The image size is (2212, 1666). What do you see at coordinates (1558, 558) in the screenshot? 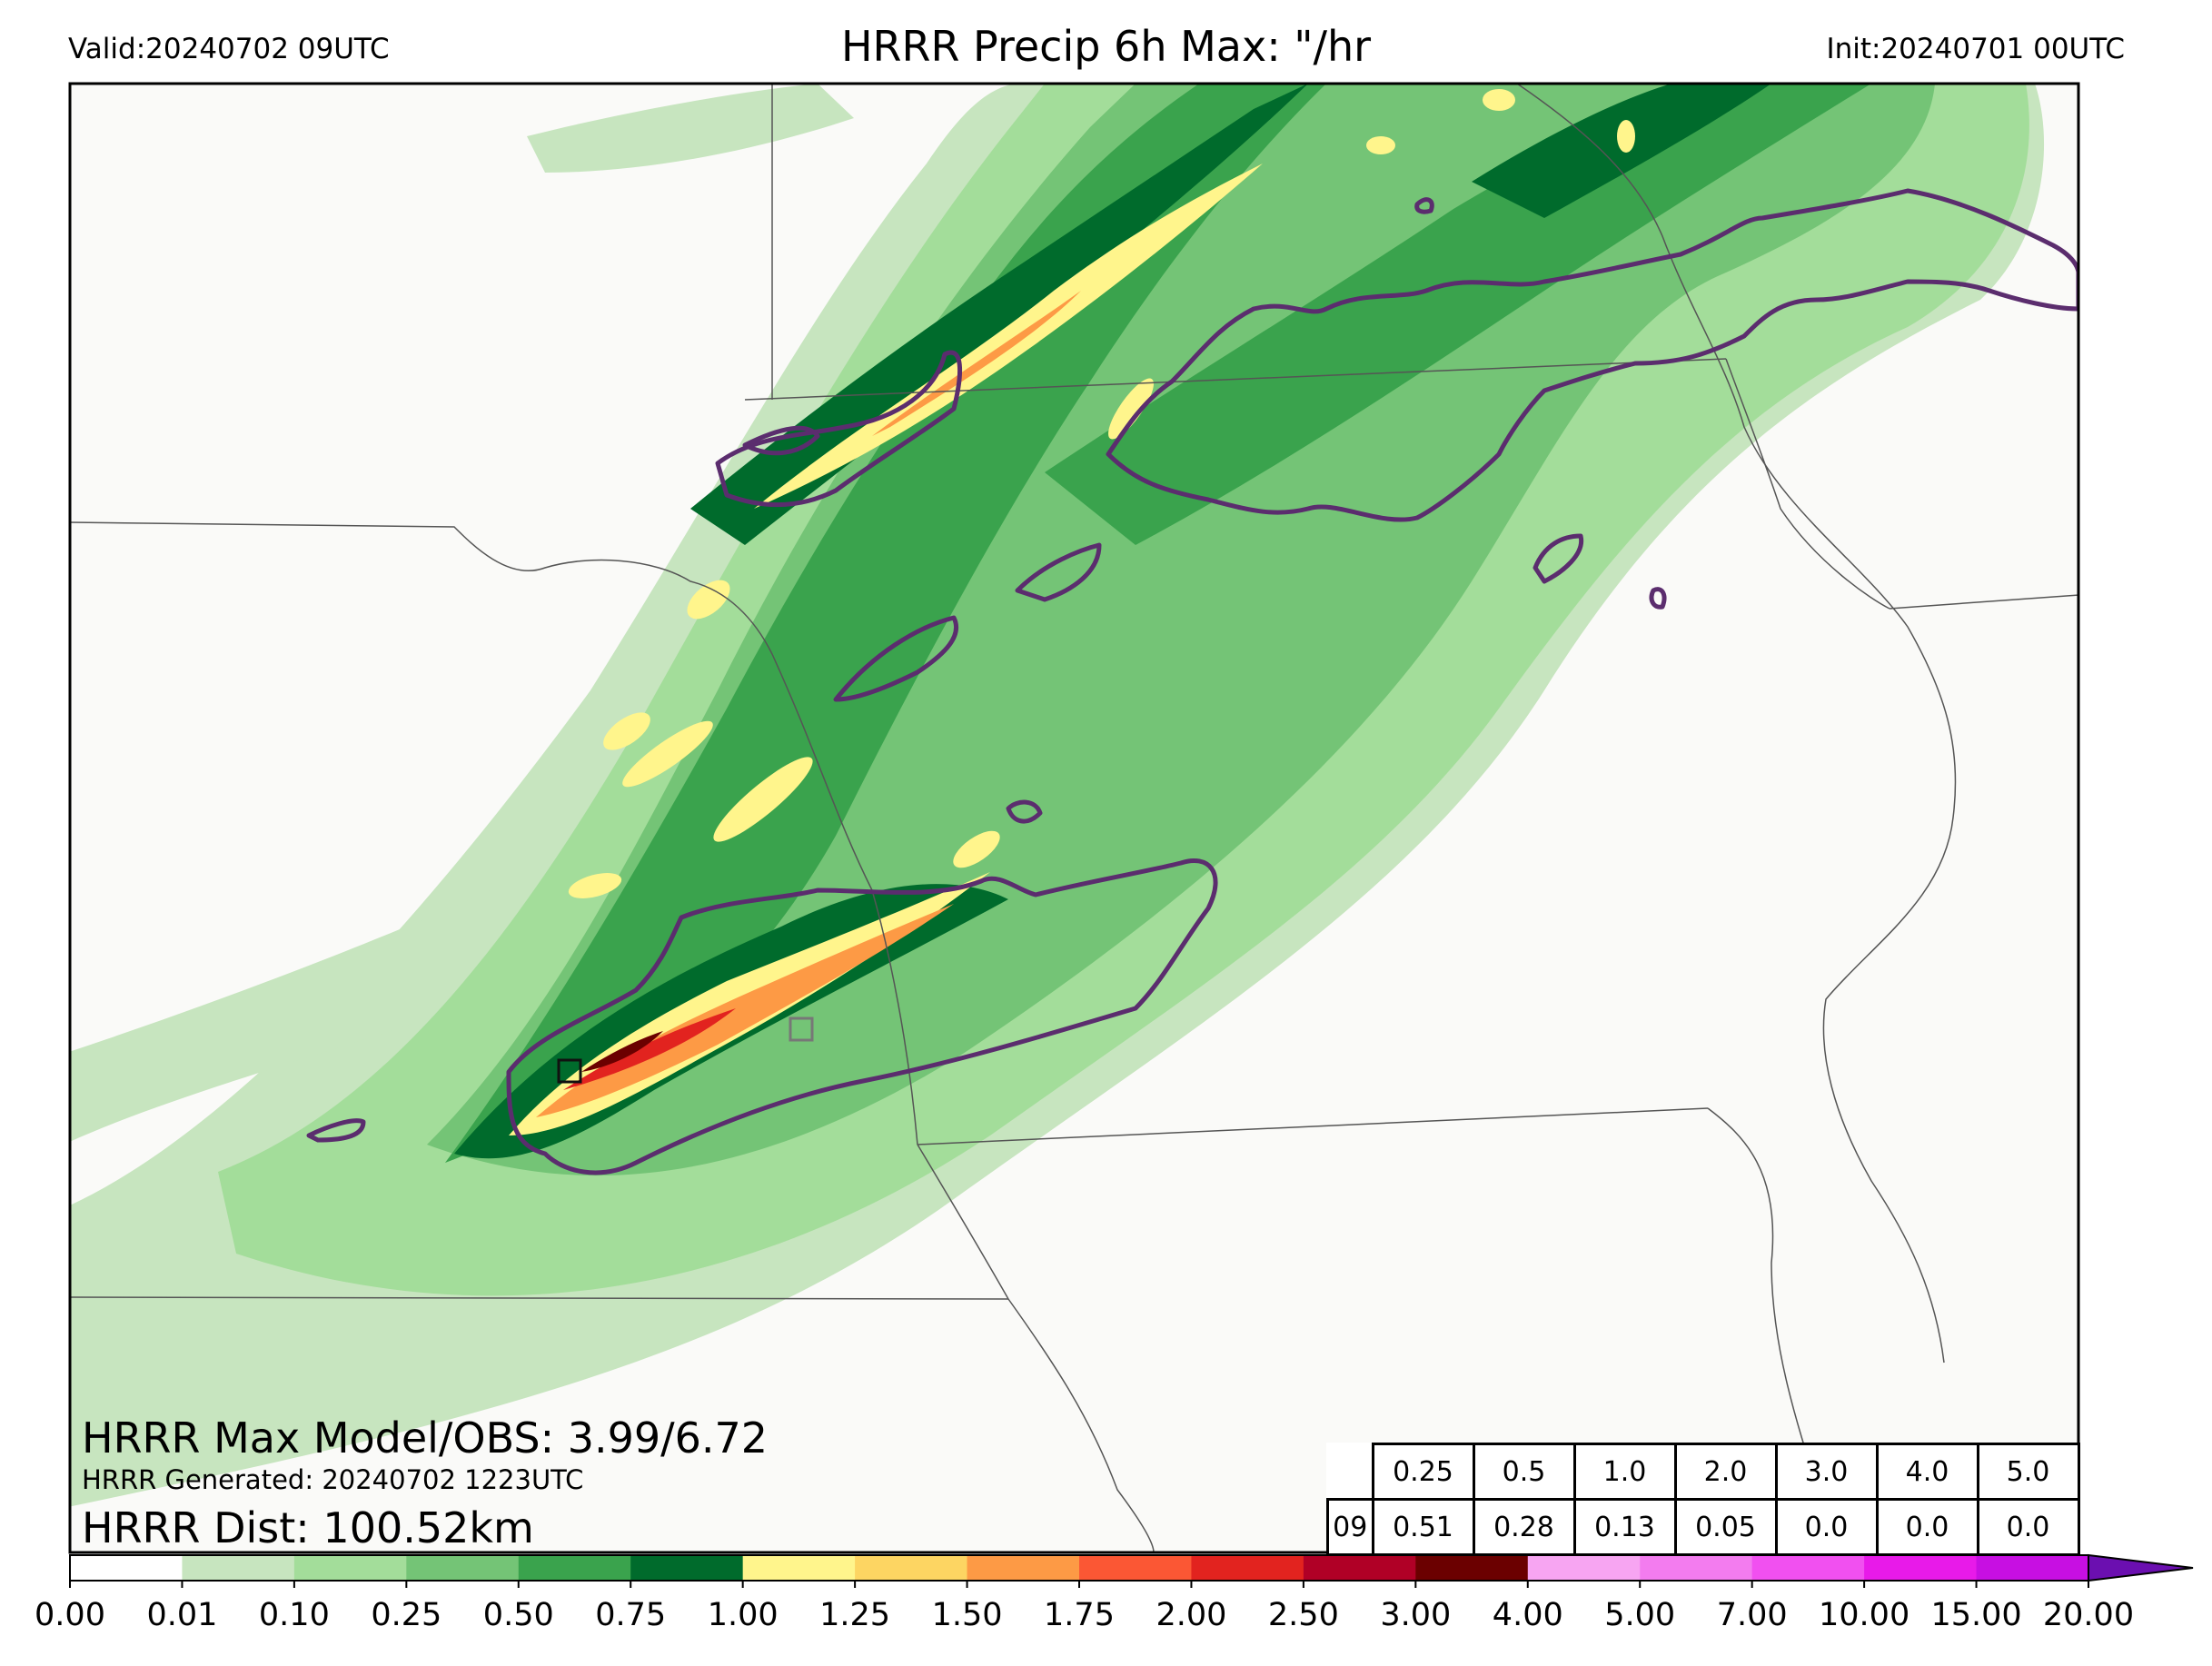
I see `obs-contour-ne` at bounding box center [1558, 558].